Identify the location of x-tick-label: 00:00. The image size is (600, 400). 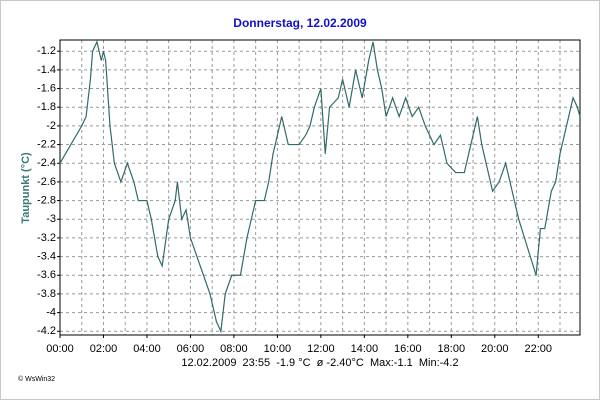
(60, 349).